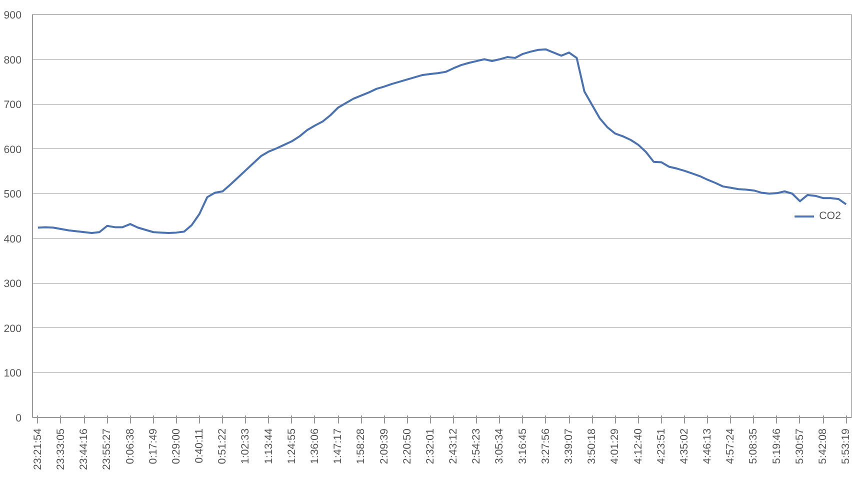 This screenshot has width=861, height=478. Describe the element at coordinates (454, 446) in the screenshot. I see `x-tick-label: 2:43:12` at that location.